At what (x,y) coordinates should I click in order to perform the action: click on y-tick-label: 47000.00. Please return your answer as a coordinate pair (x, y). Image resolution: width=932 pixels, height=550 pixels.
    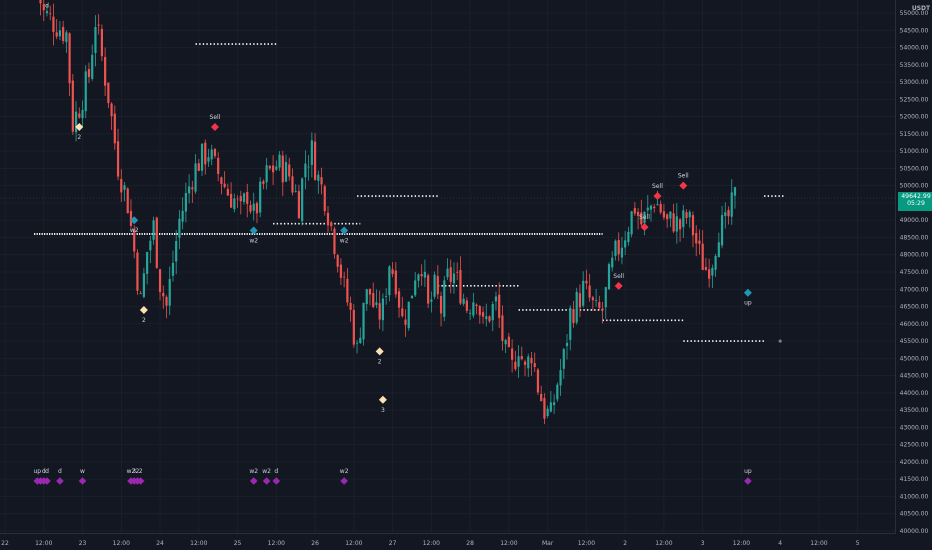
    Looking at the image, I should click on (914, 289).